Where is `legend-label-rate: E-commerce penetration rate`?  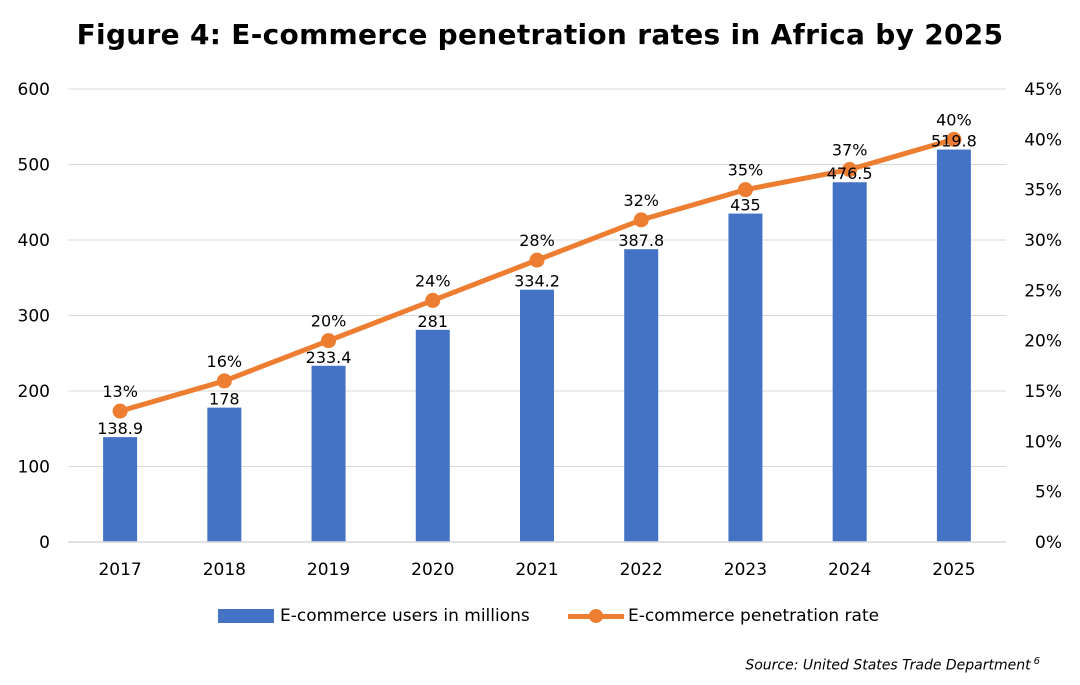
legend-label-rate: E-commerce penetration rate is located at coordinates (754, 616).